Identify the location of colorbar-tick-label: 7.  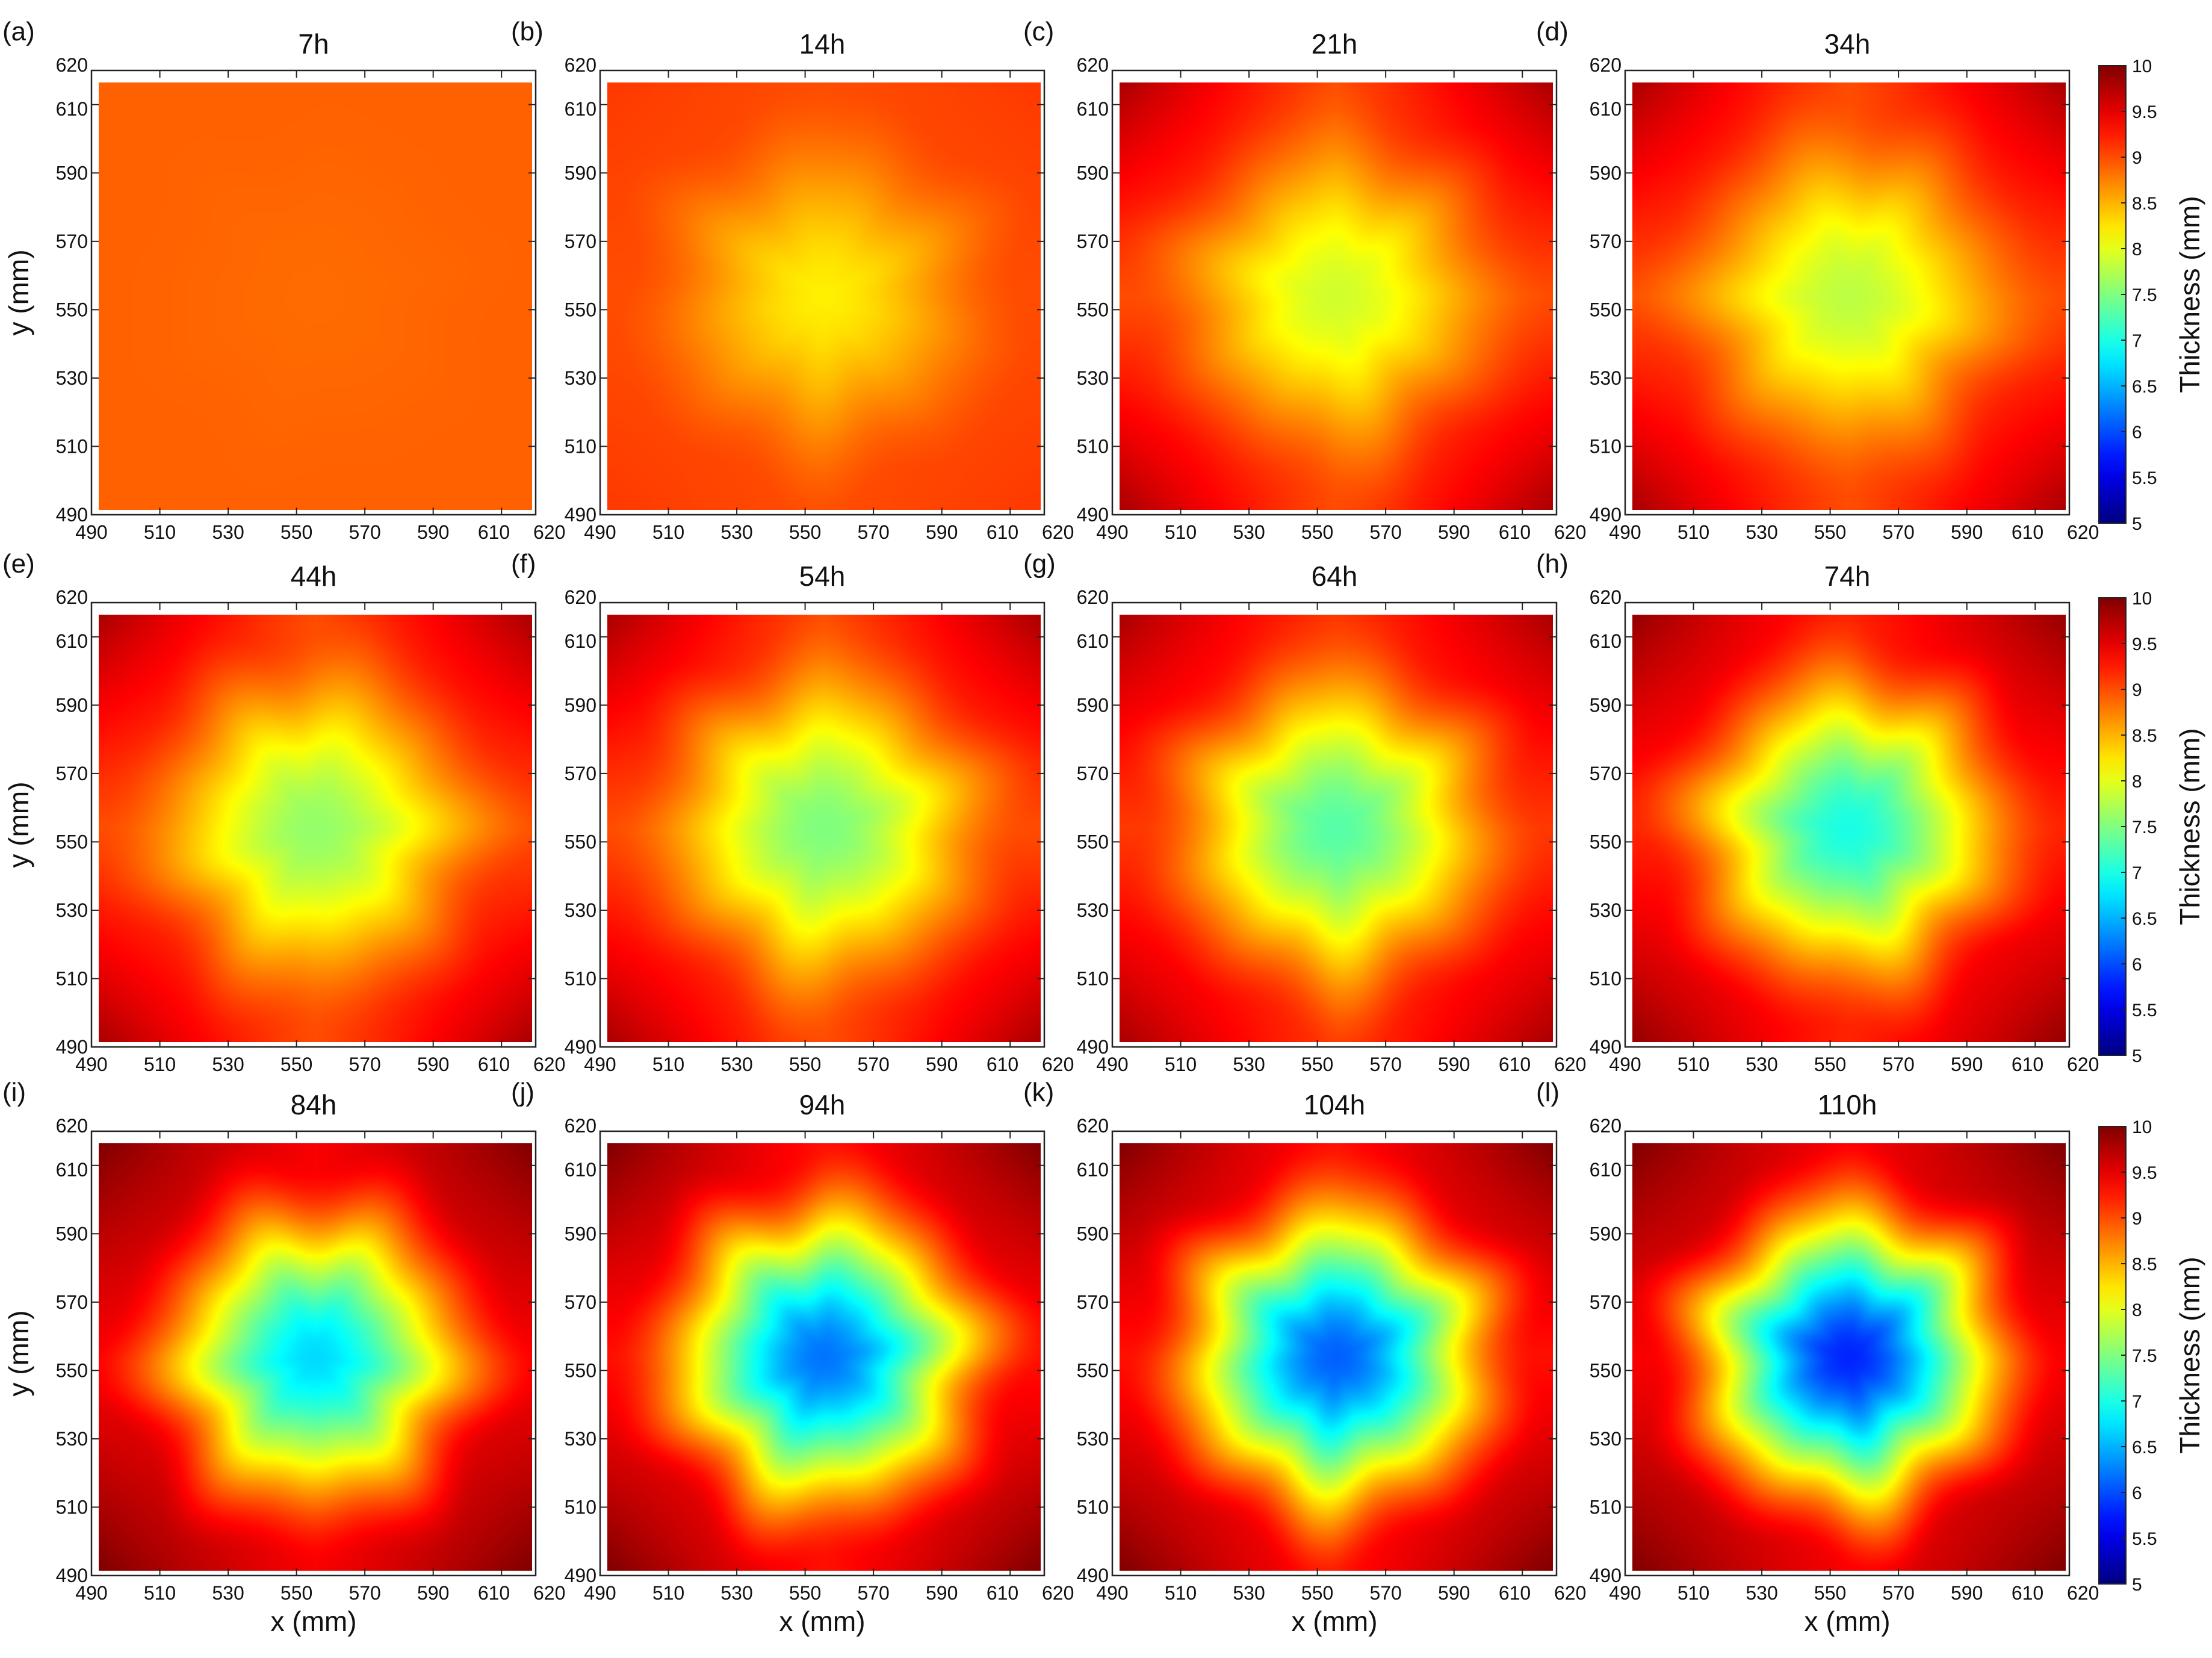
(2137, 873).